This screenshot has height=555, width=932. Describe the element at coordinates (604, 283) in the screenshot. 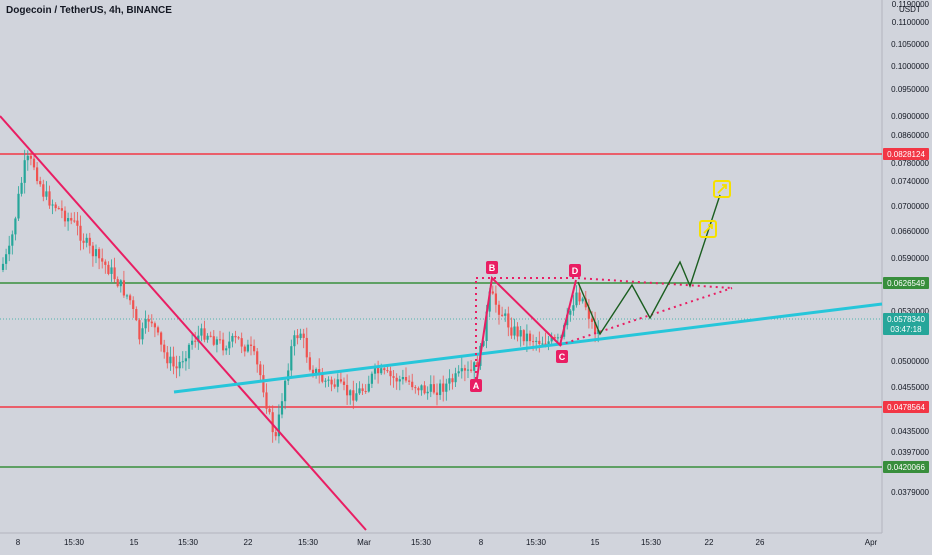

I see `triangle-upper-dotted` at that location.